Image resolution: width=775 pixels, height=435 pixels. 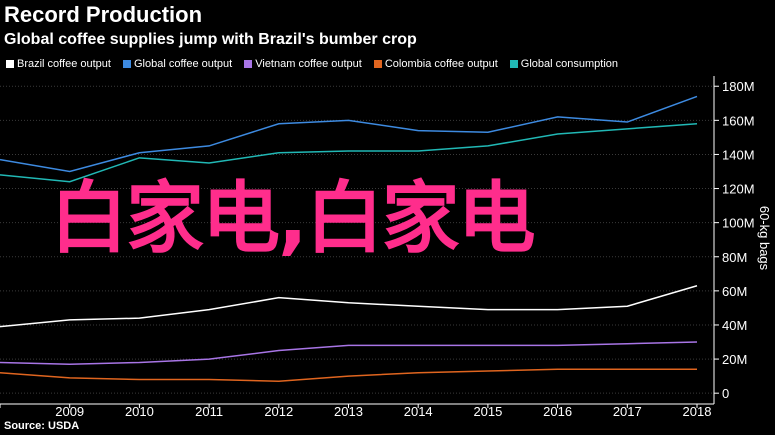 I want to click on source-note: Source: USDA, so click(x=42, y=426).